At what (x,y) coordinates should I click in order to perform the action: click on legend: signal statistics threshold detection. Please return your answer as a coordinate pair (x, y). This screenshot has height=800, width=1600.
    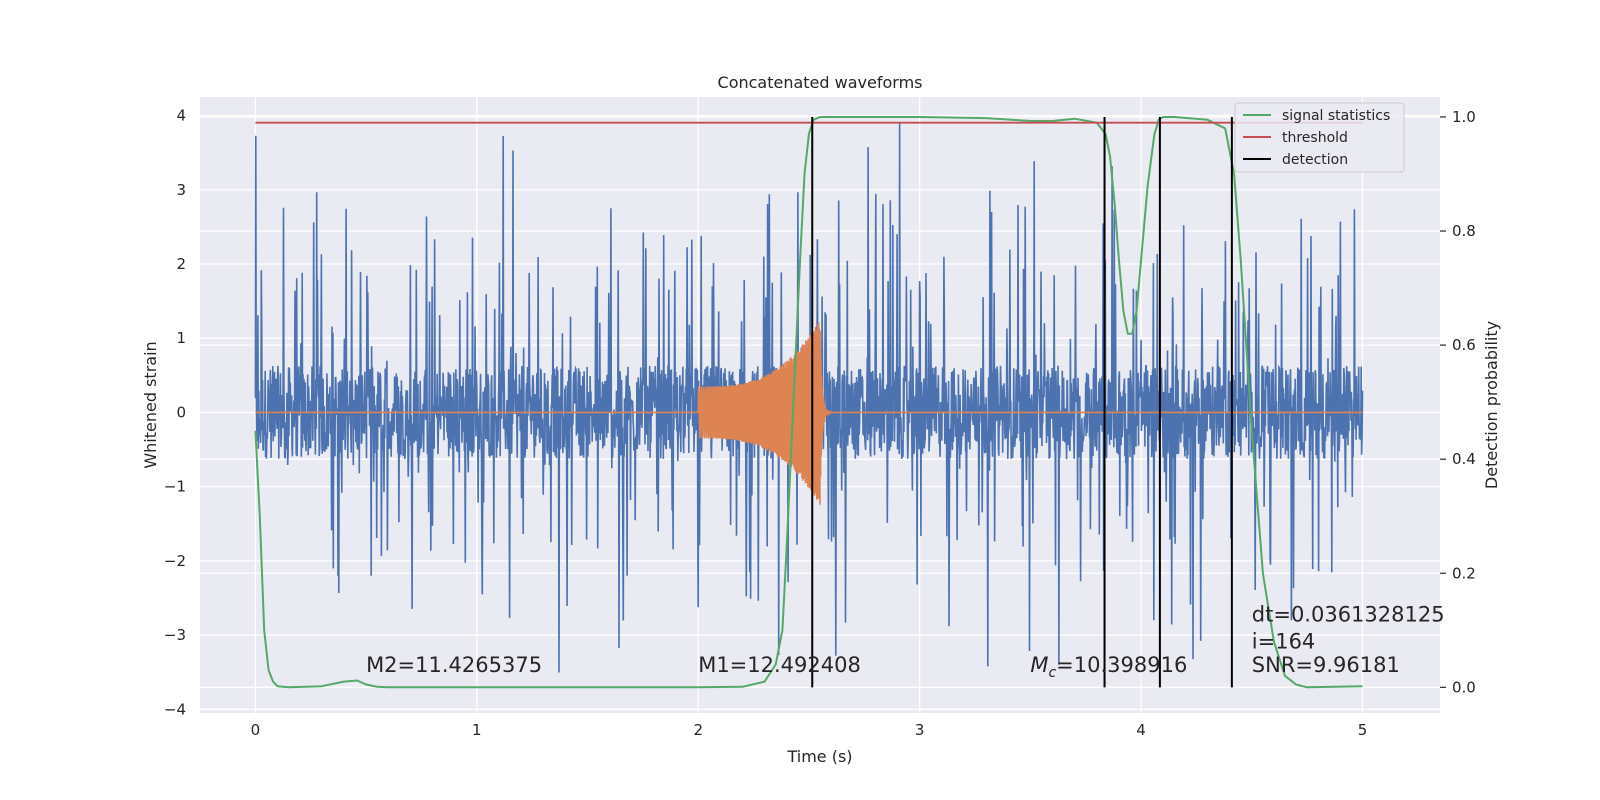
    Looking at the image, I should click on (1319, 137).